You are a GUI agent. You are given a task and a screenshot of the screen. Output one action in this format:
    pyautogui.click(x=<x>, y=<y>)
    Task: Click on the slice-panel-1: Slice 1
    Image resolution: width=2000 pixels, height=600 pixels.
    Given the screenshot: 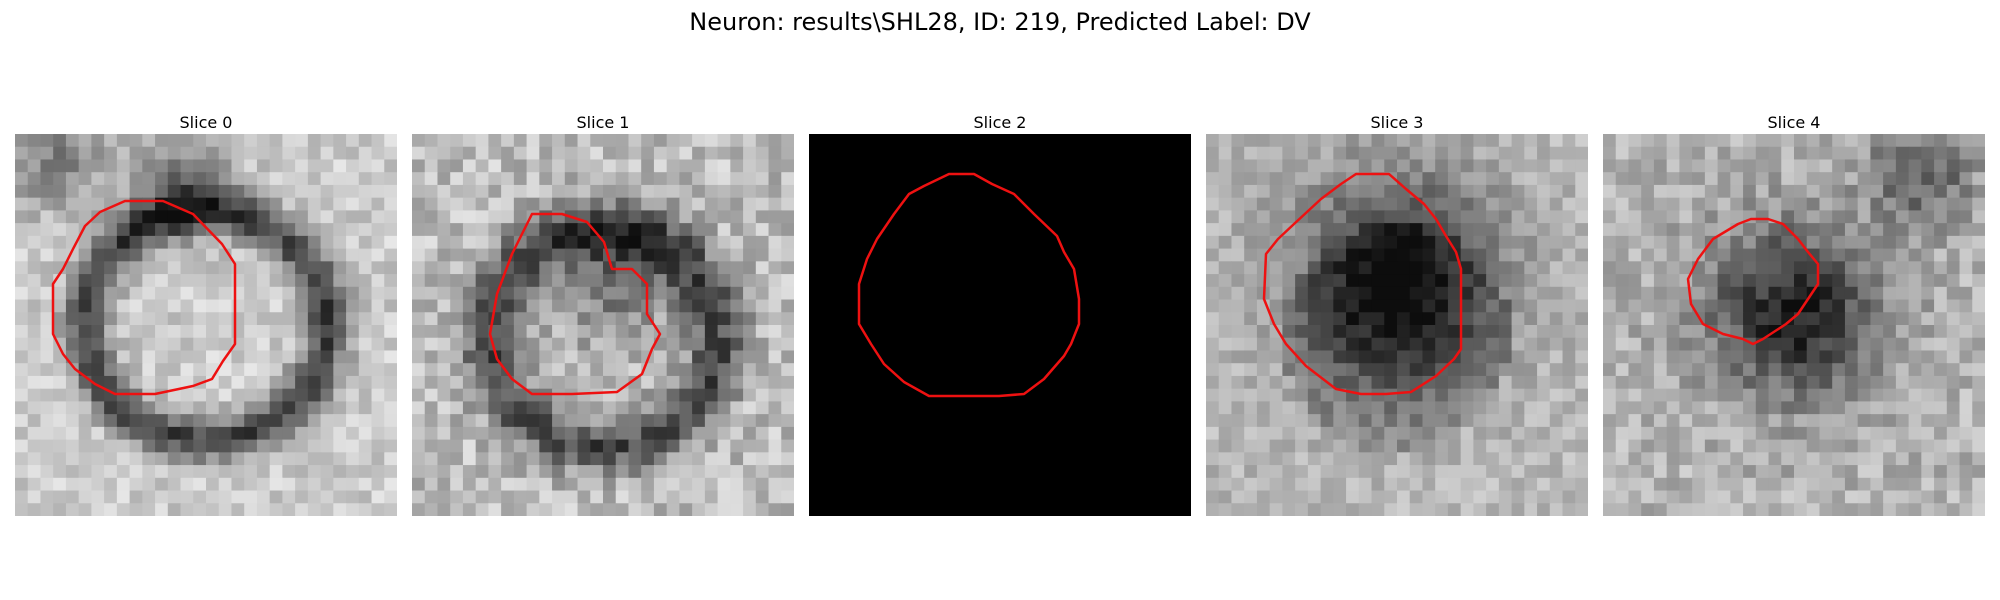 What is the action you would take?
    pyautogui.click(x=603, y=314)
    